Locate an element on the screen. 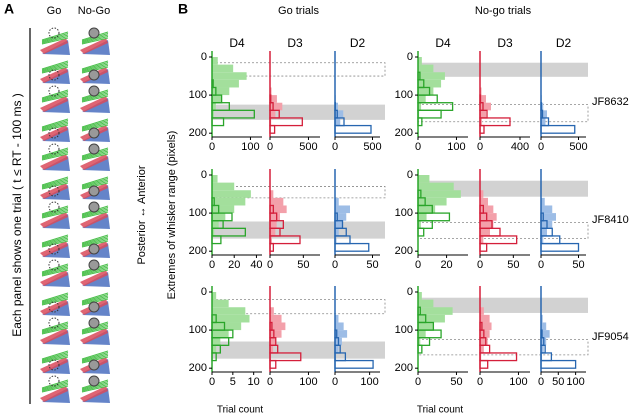  x-tick-label: 100 is located at coordinates (250, 147).